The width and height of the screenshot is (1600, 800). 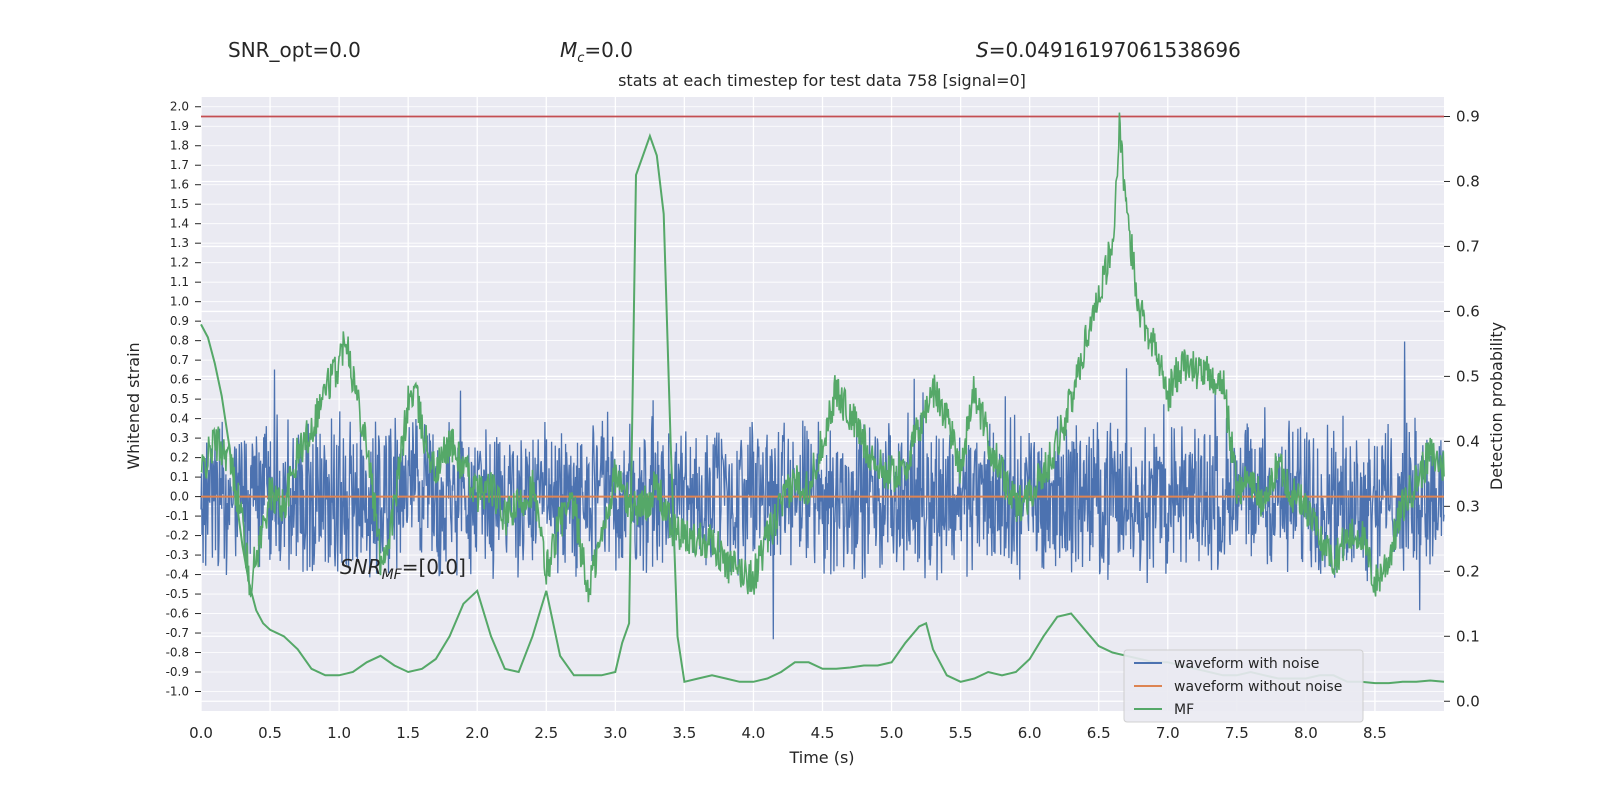 I want to click on snr-mf-sub: MF, so click(x=392, y=575).